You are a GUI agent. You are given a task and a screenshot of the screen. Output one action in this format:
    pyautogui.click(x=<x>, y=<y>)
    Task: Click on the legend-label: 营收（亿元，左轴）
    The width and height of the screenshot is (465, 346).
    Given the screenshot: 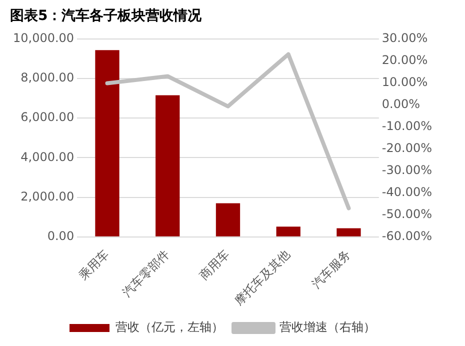 What is the action you would take?
    pyautogui.click(x=170, y=327)
    